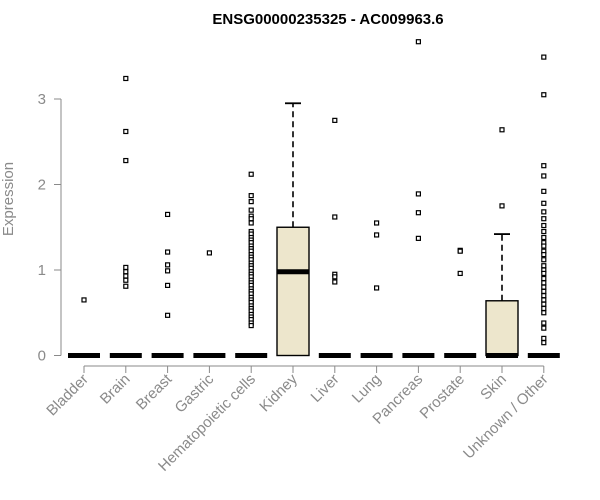  I want to click on x-tick-label: Breast, so click(154, 391).